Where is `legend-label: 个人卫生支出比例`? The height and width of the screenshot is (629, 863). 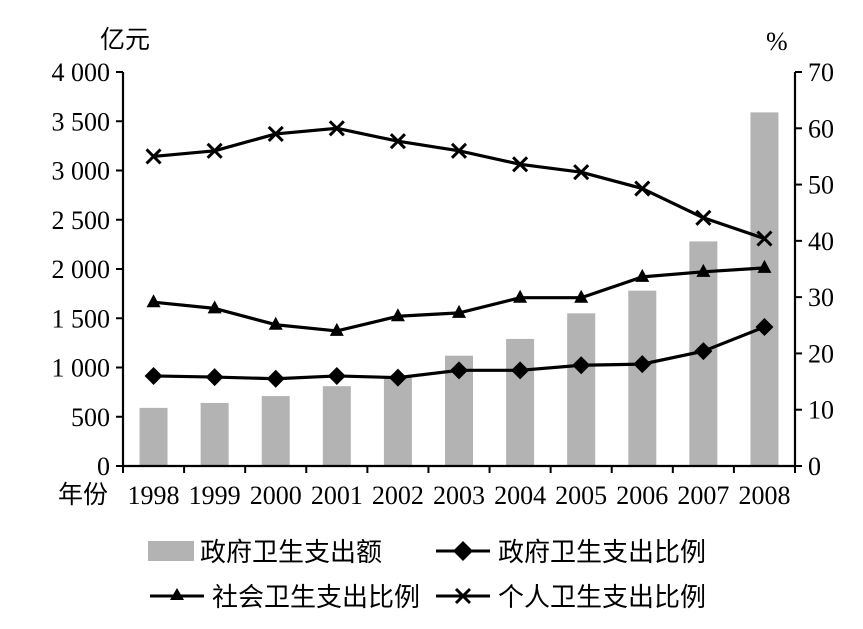
legend-label: 个人卫生支出比例 is located at coordinates (602, 598).